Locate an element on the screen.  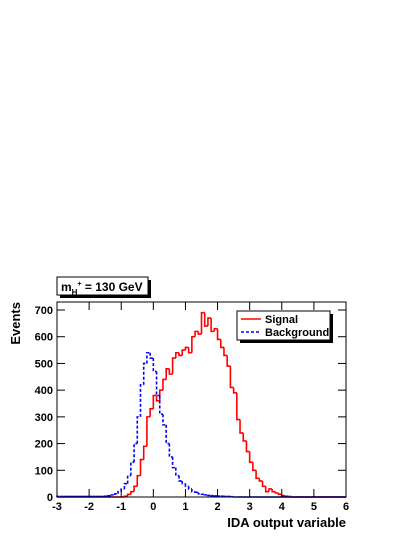
y-tick-label: 700 is located at coordinates (44, 311).